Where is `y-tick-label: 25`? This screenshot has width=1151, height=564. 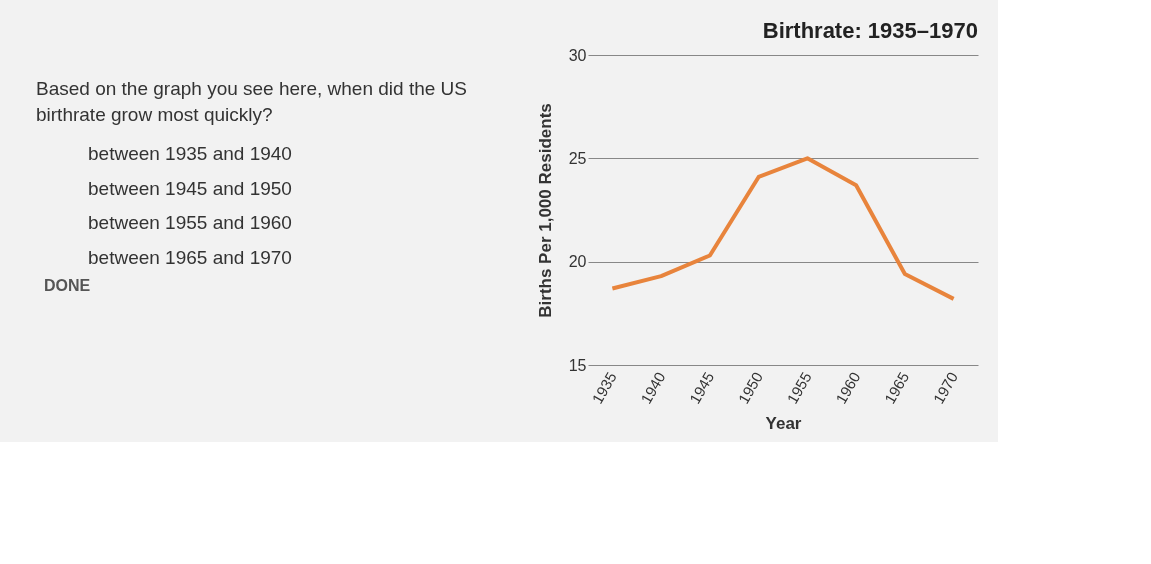 y-tick-label: 25 is located at coordinates (577, 158).